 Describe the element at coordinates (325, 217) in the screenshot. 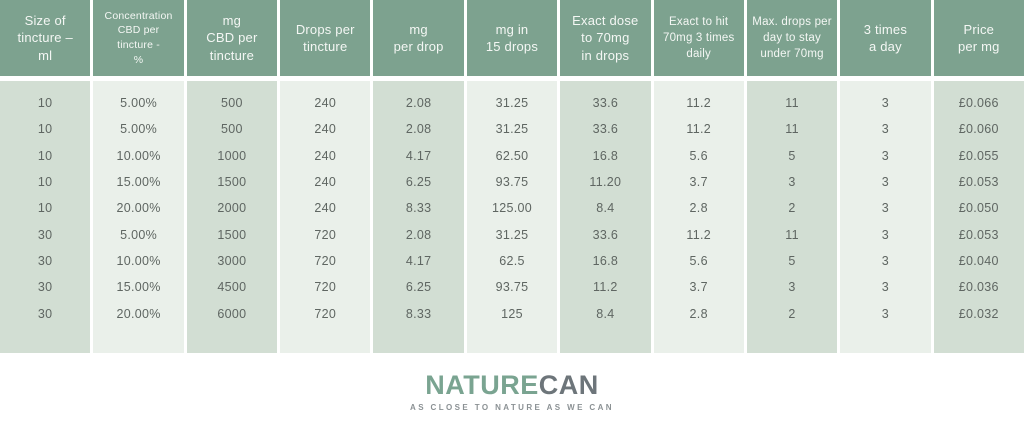

I see `table-column-4: 240 240 240 240 240 720 720 720 720` at that location.